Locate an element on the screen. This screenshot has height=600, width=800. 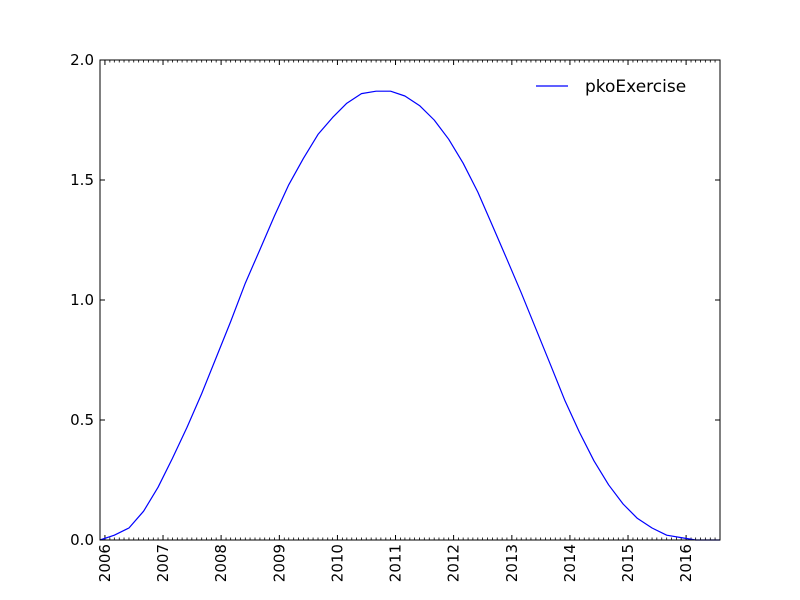
legend-label-pkoexercise: pkoExercise is located at coordinates (635, 87).